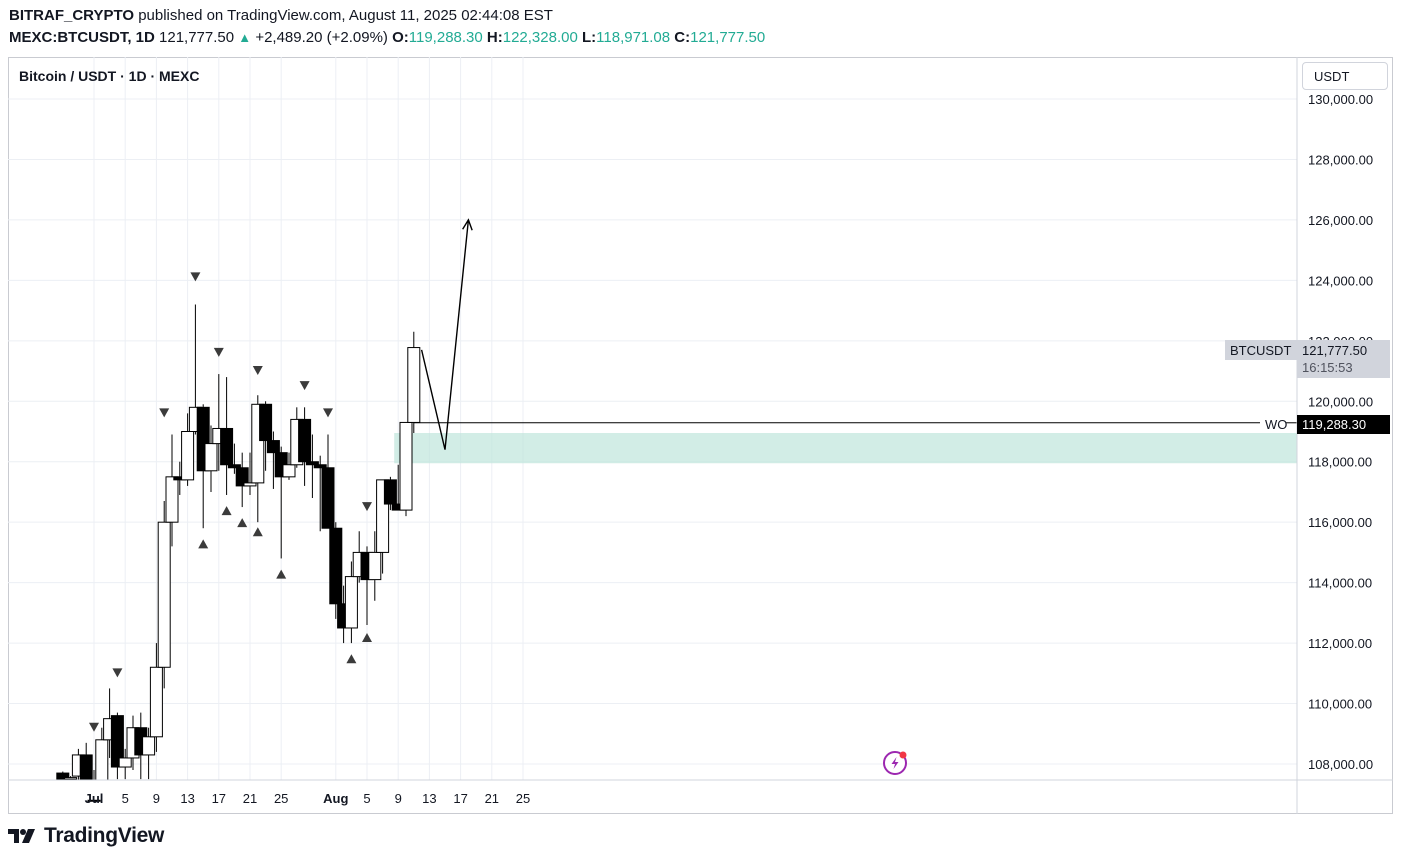  What do you see at coordinates (1340, 280) in the screenshot?
I see `price-tick-label: 124,000.00` at bounding box center [1340, 280].